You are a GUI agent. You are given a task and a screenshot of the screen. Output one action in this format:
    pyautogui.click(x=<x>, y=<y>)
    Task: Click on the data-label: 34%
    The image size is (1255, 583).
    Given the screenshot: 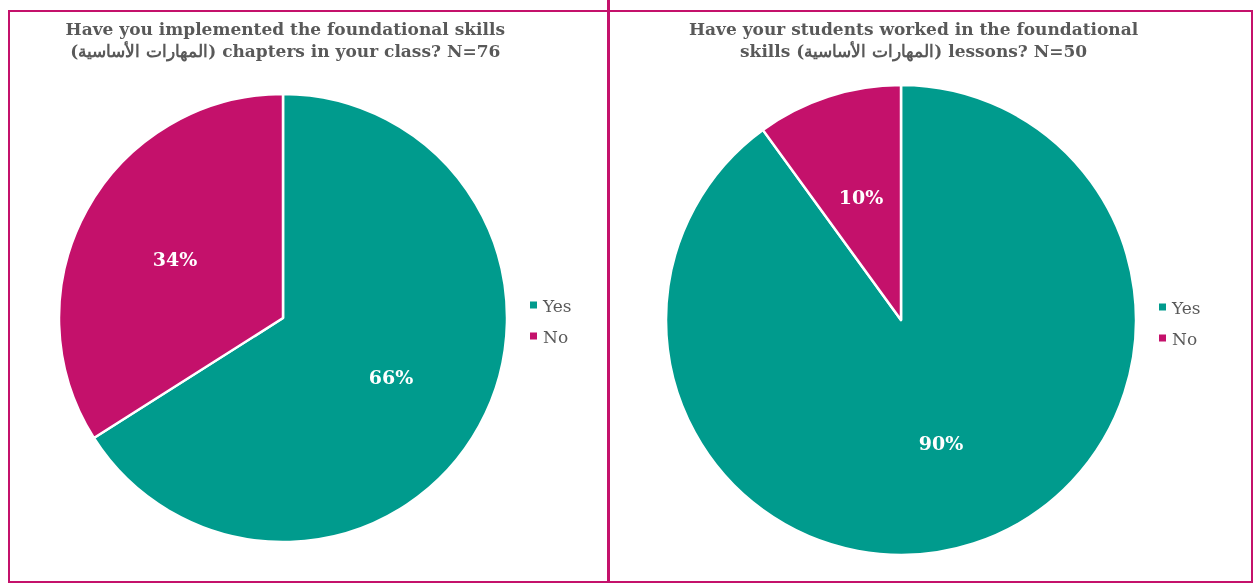 What is the action you would take?
    pyautogui.click(x=175, y=258)
    